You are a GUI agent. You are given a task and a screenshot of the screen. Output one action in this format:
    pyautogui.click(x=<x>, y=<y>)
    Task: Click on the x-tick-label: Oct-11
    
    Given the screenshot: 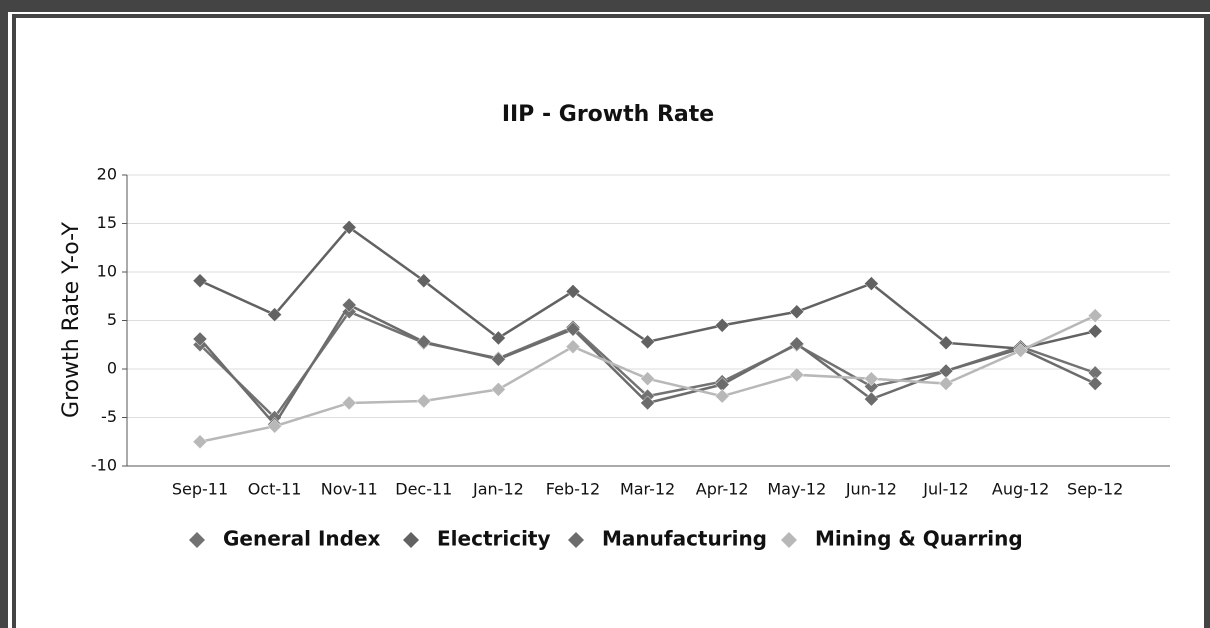 What is the action you would take?
    pyautogui.click(x=275, y=489)
    